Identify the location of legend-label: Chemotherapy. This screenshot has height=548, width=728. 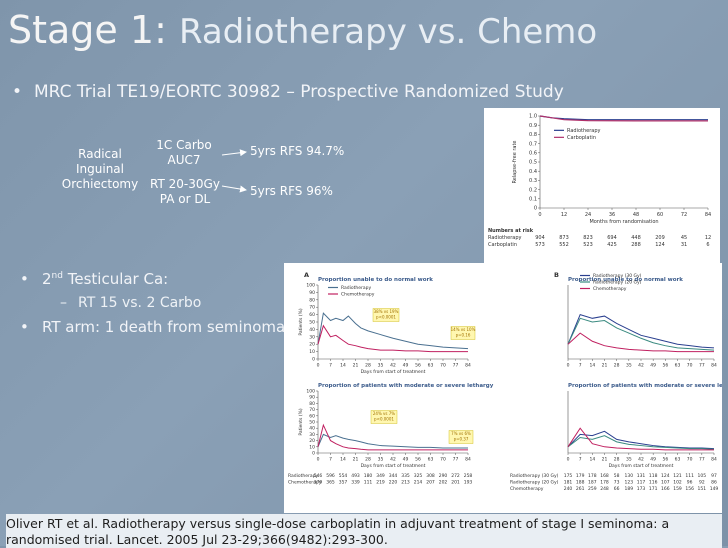
(358, 295).